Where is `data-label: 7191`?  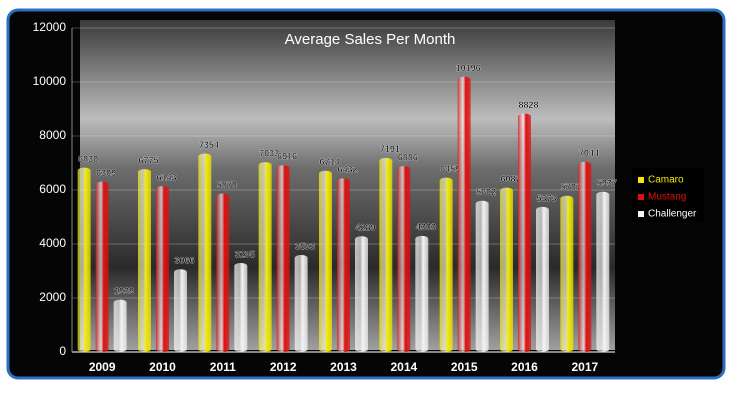 data-label: 7191 is located at coordinates (390, 149).